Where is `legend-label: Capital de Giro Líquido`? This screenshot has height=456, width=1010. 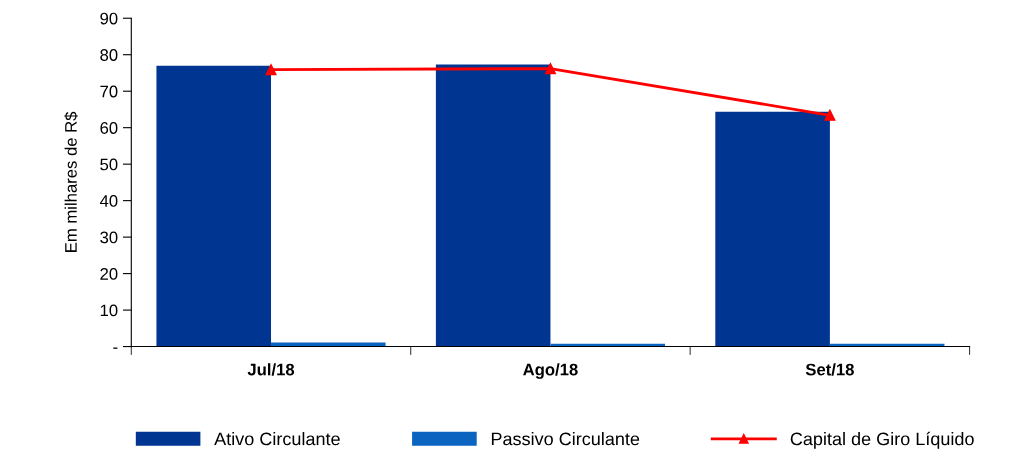
legend-label: Capital de Giro Líquido is located at coordinates (882, 440).